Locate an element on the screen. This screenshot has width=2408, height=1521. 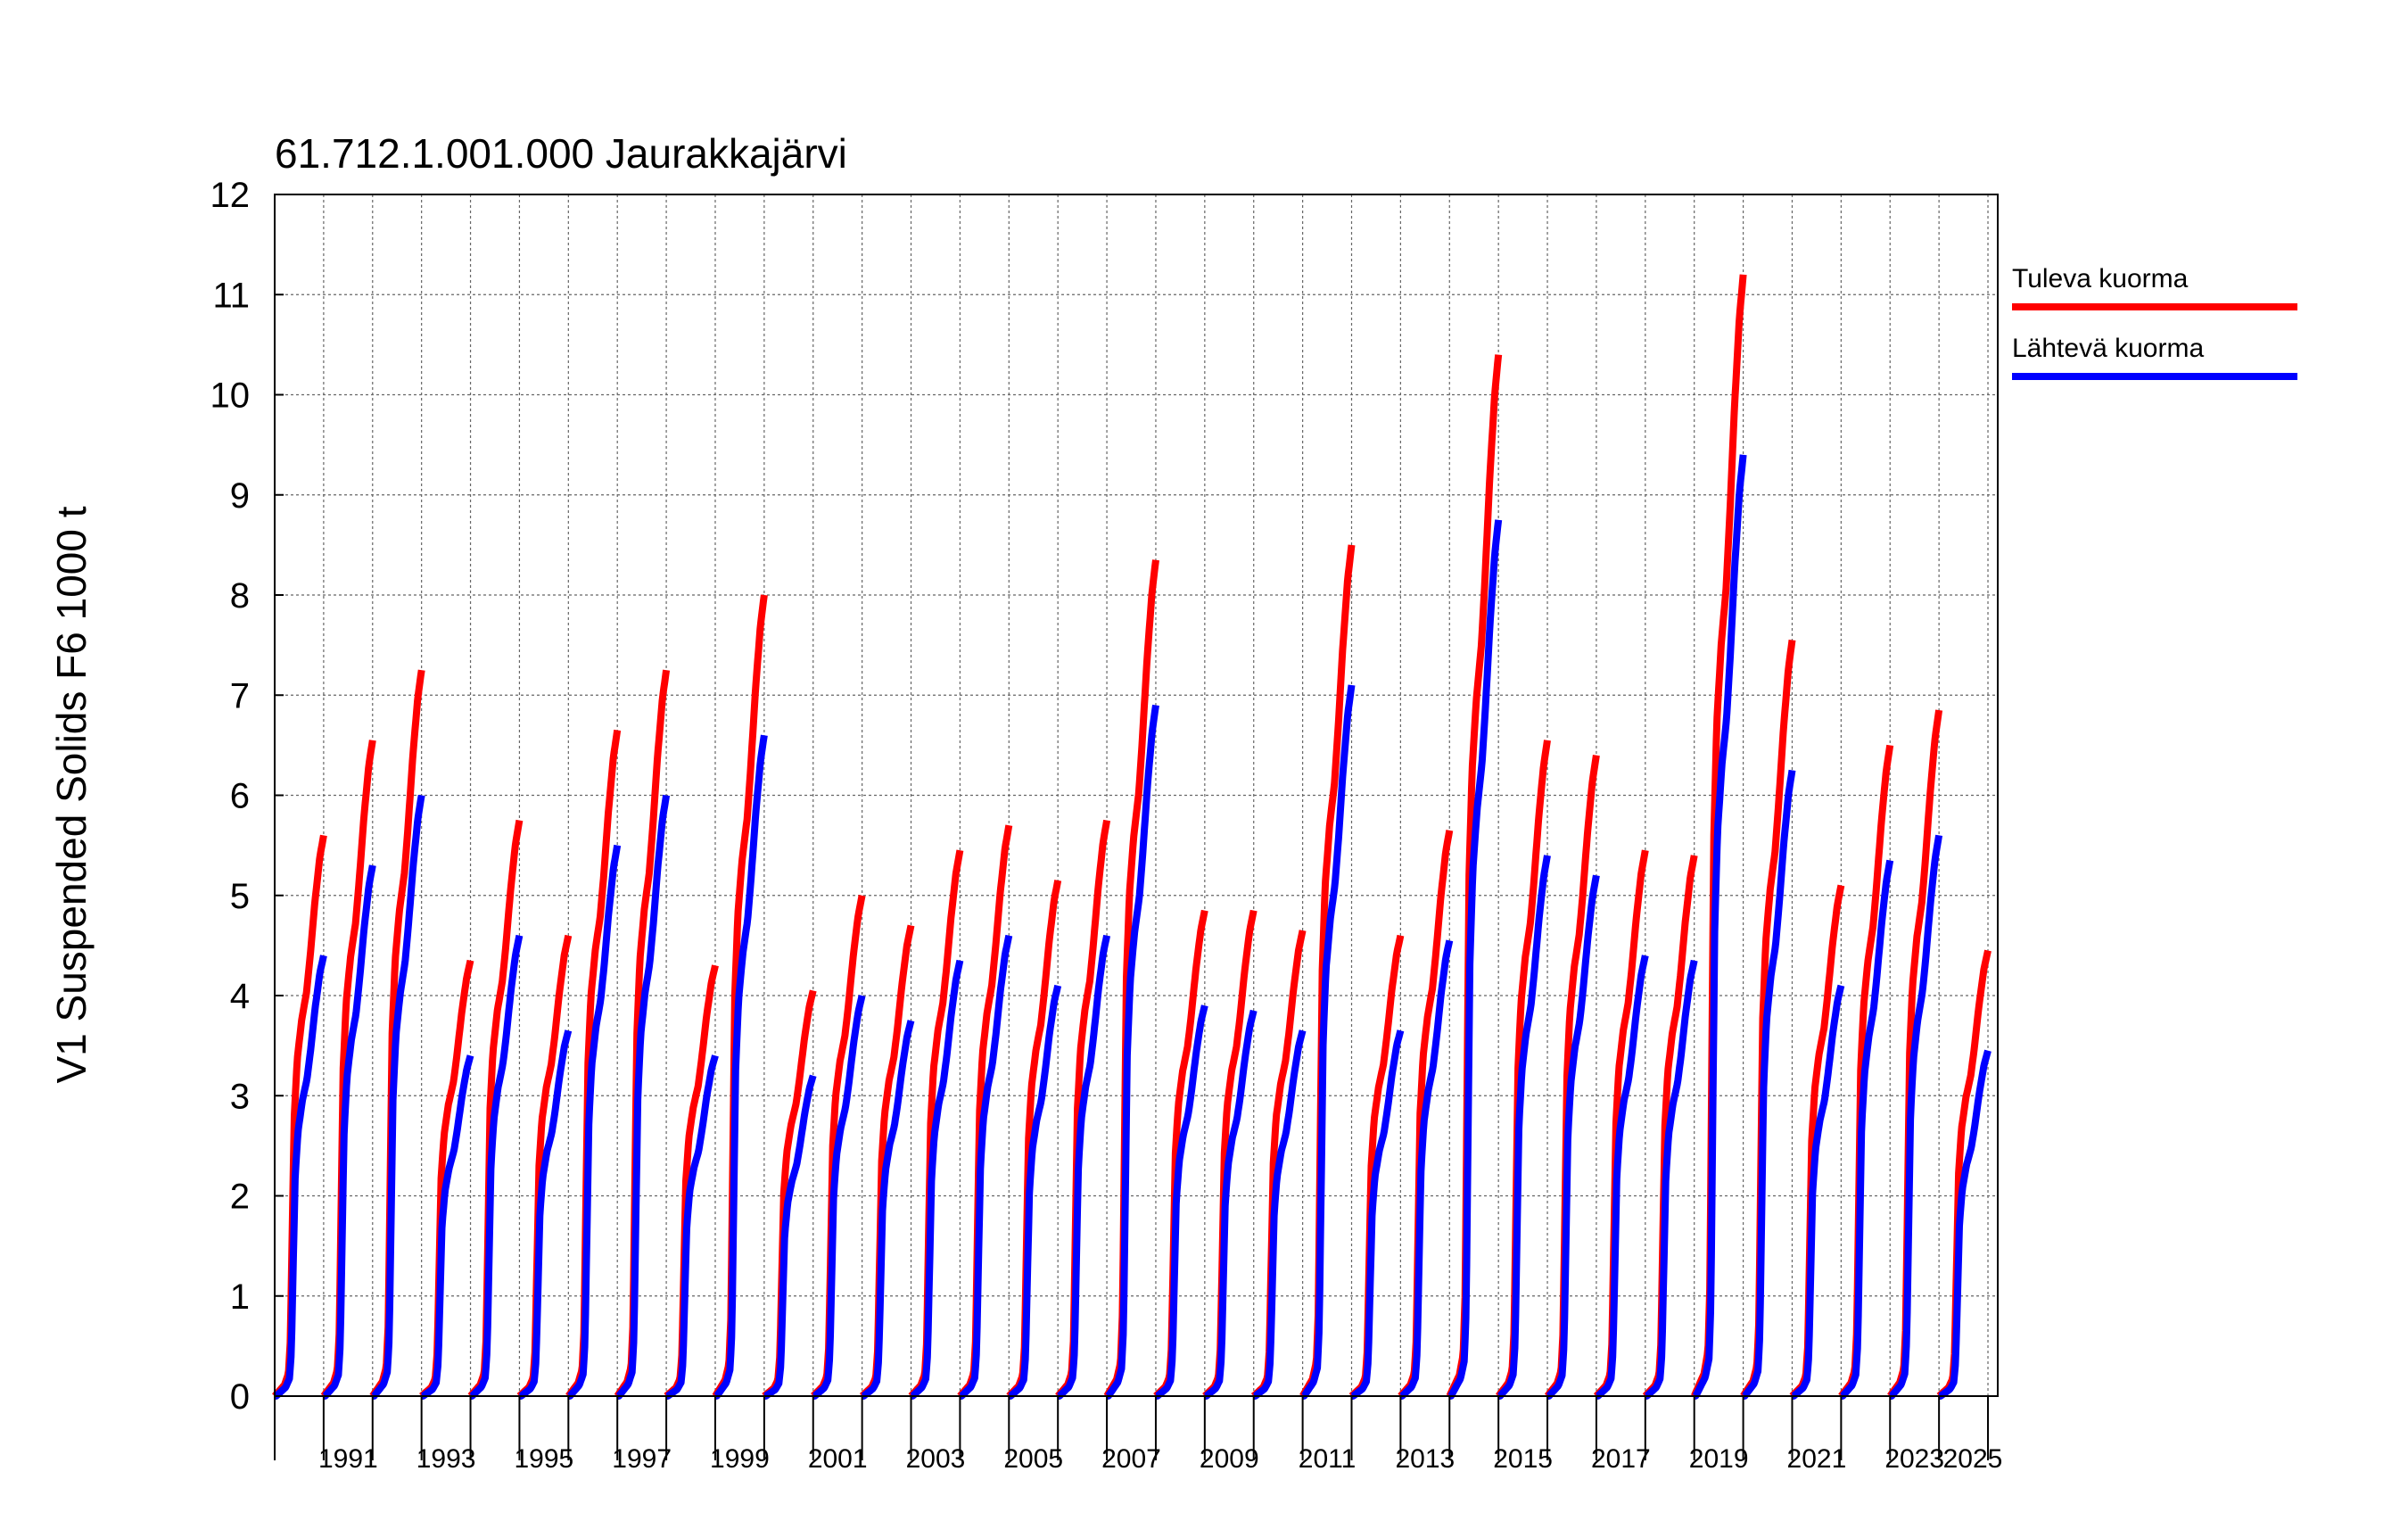
x-tick-label: 2011 is located at coordinates (1328, 1459).